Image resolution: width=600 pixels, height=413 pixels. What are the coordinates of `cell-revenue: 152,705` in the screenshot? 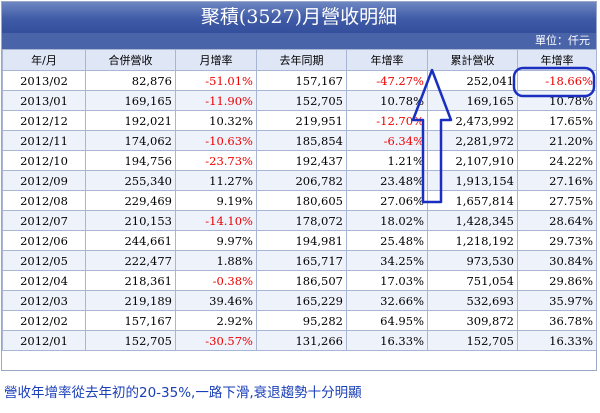 It's located at (130, 340).